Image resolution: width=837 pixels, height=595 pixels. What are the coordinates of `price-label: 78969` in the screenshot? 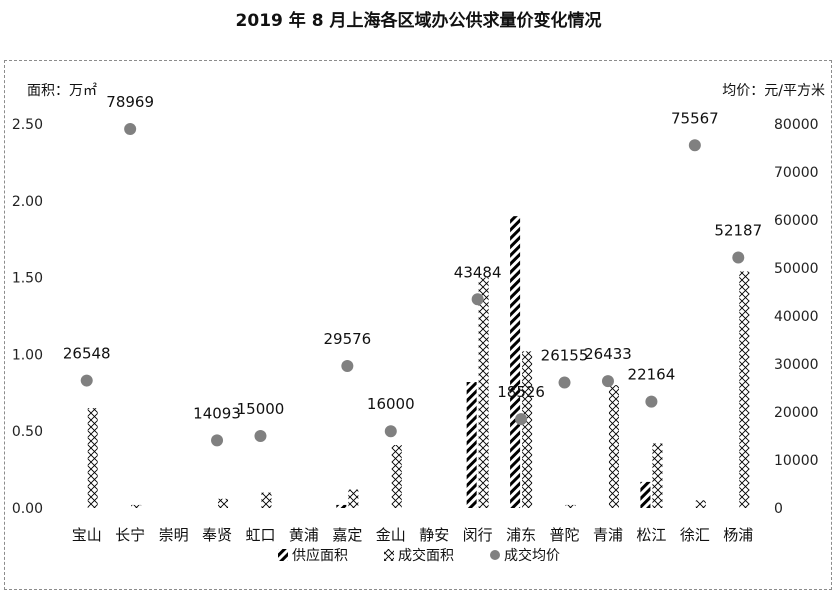 It's located at (130, 102).